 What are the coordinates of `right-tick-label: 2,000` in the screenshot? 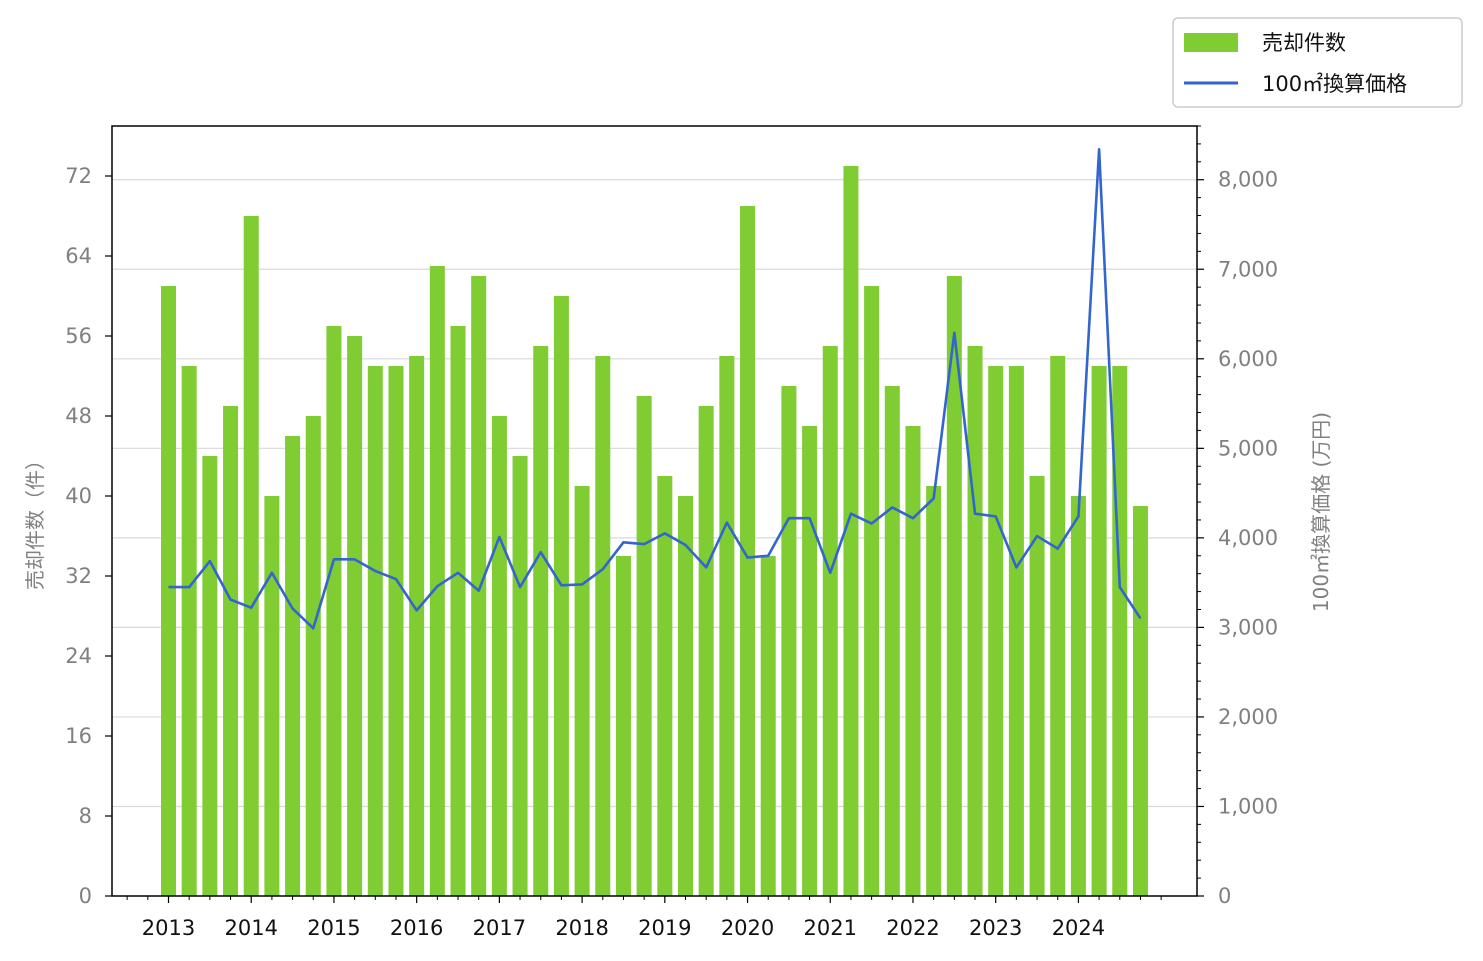 It's located at (1248, 717).